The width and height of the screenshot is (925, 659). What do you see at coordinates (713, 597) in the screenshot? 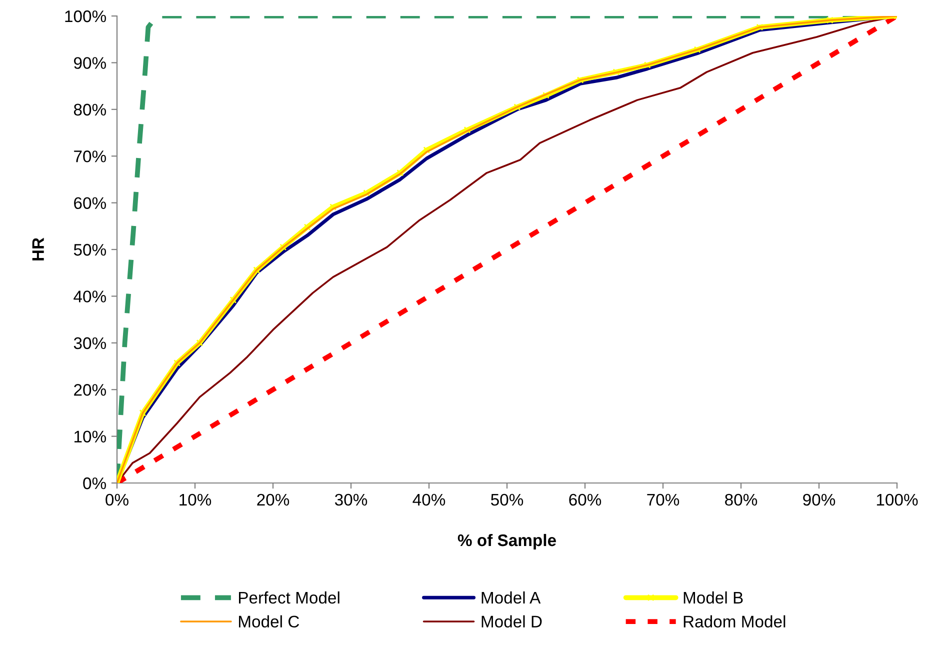
I see `legend-label: Model B` at bounding box center [713, 597].